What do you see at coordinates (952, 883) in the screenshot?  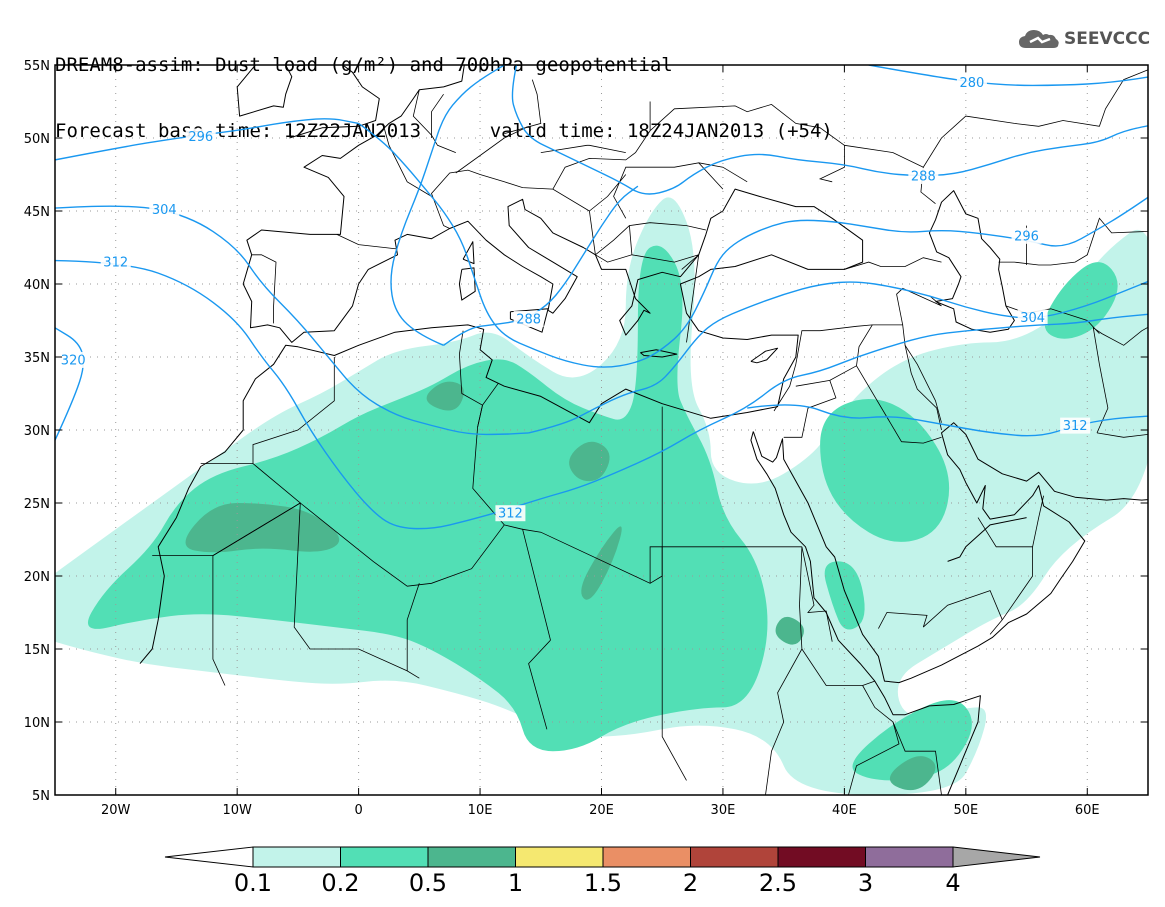 I see `colorbar-label: 4` at bounding box center [952, 883].